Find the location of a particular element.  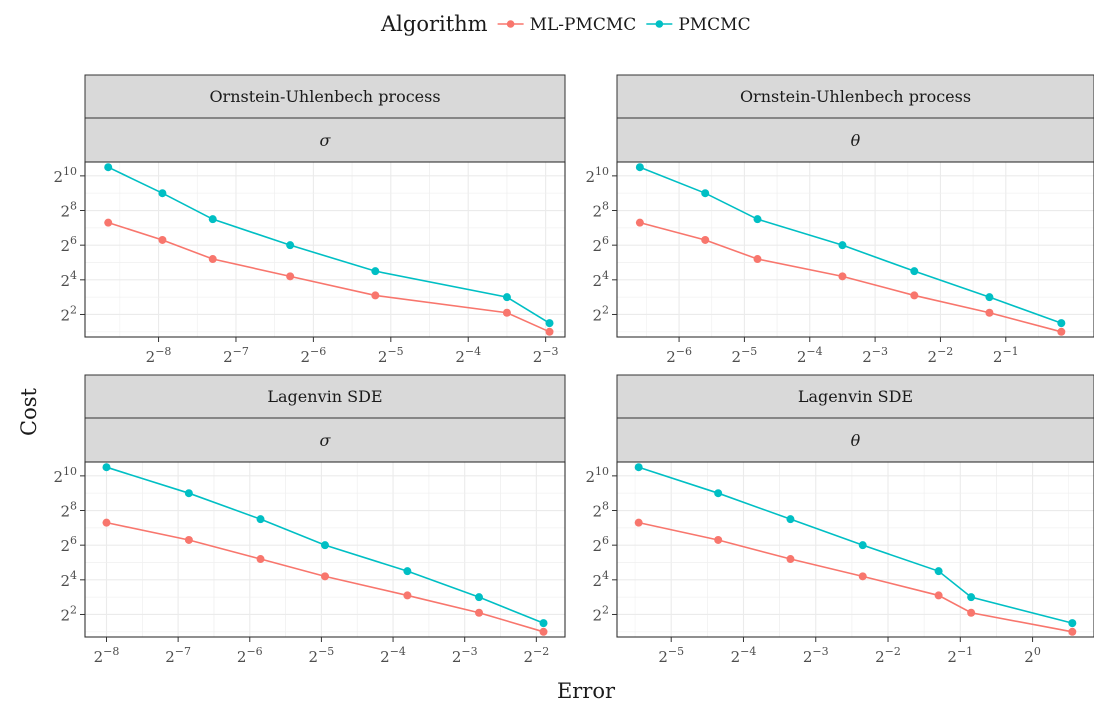

y-axis-title: Cost is located at coordinates (29, 411).